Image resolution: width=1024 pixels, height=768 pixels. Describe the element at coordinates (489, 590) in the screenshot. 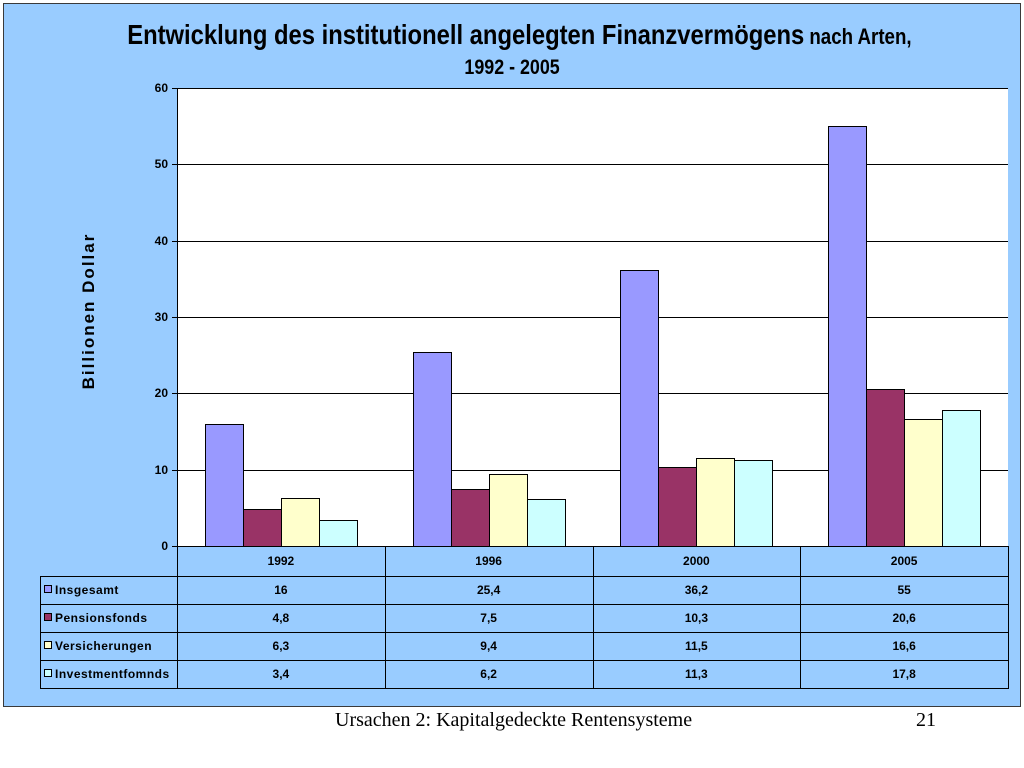

I see `data-table-value-insgesamt-1996: 25,4` at that location.